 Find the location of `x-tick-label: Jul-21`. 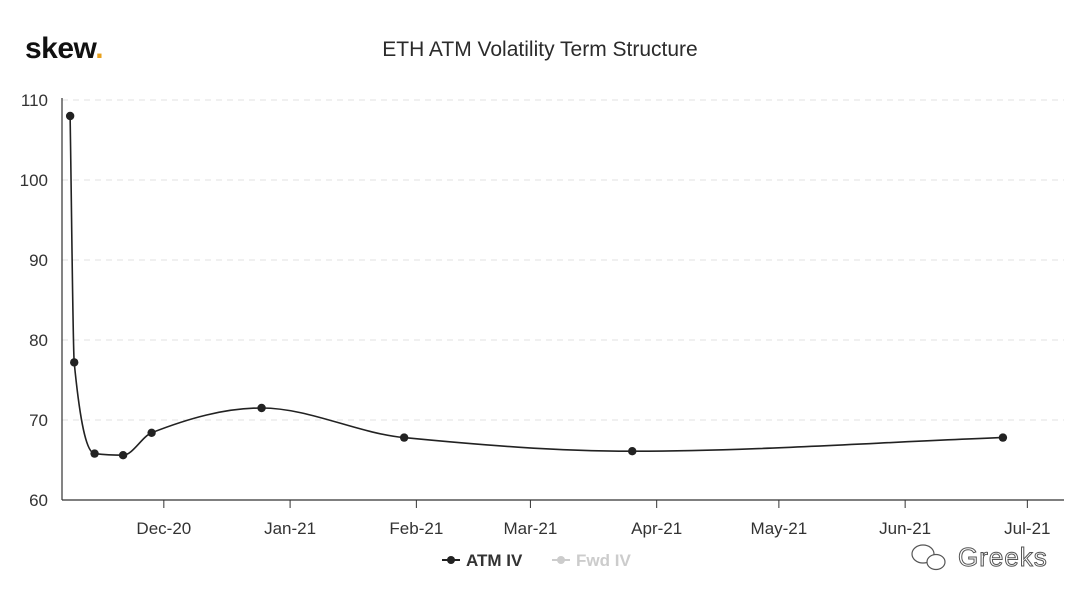

x-tick-label: Jul-21 is located at coordinates (1027, 528).